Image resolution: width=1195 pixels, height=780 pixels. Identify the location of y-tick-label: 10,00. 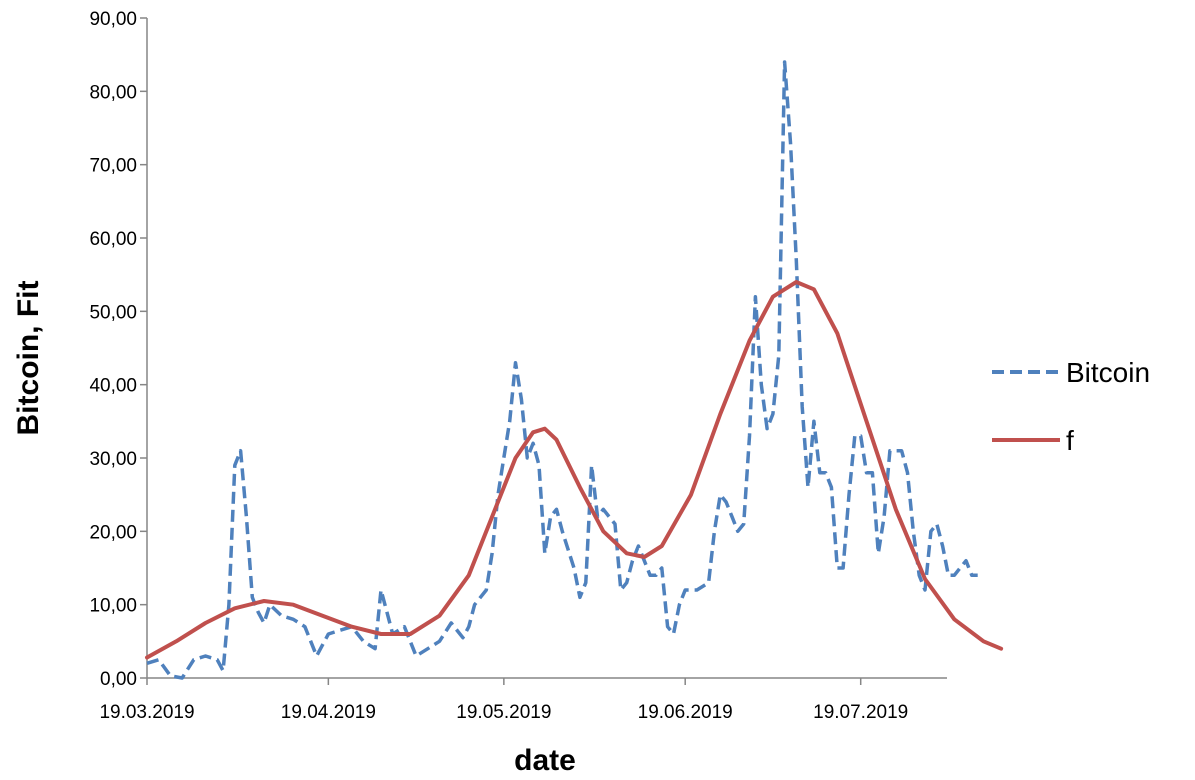
(113, 606).